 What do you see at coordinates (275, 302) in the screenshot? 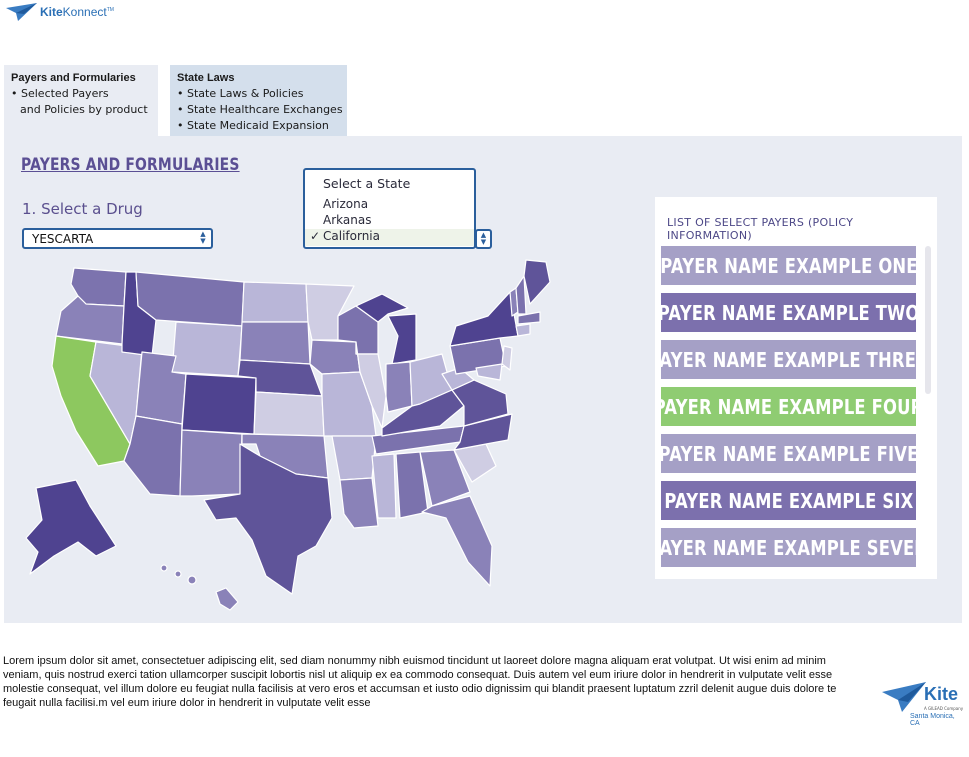
I see `state-north-dakota` at bounding box center [275, 302].